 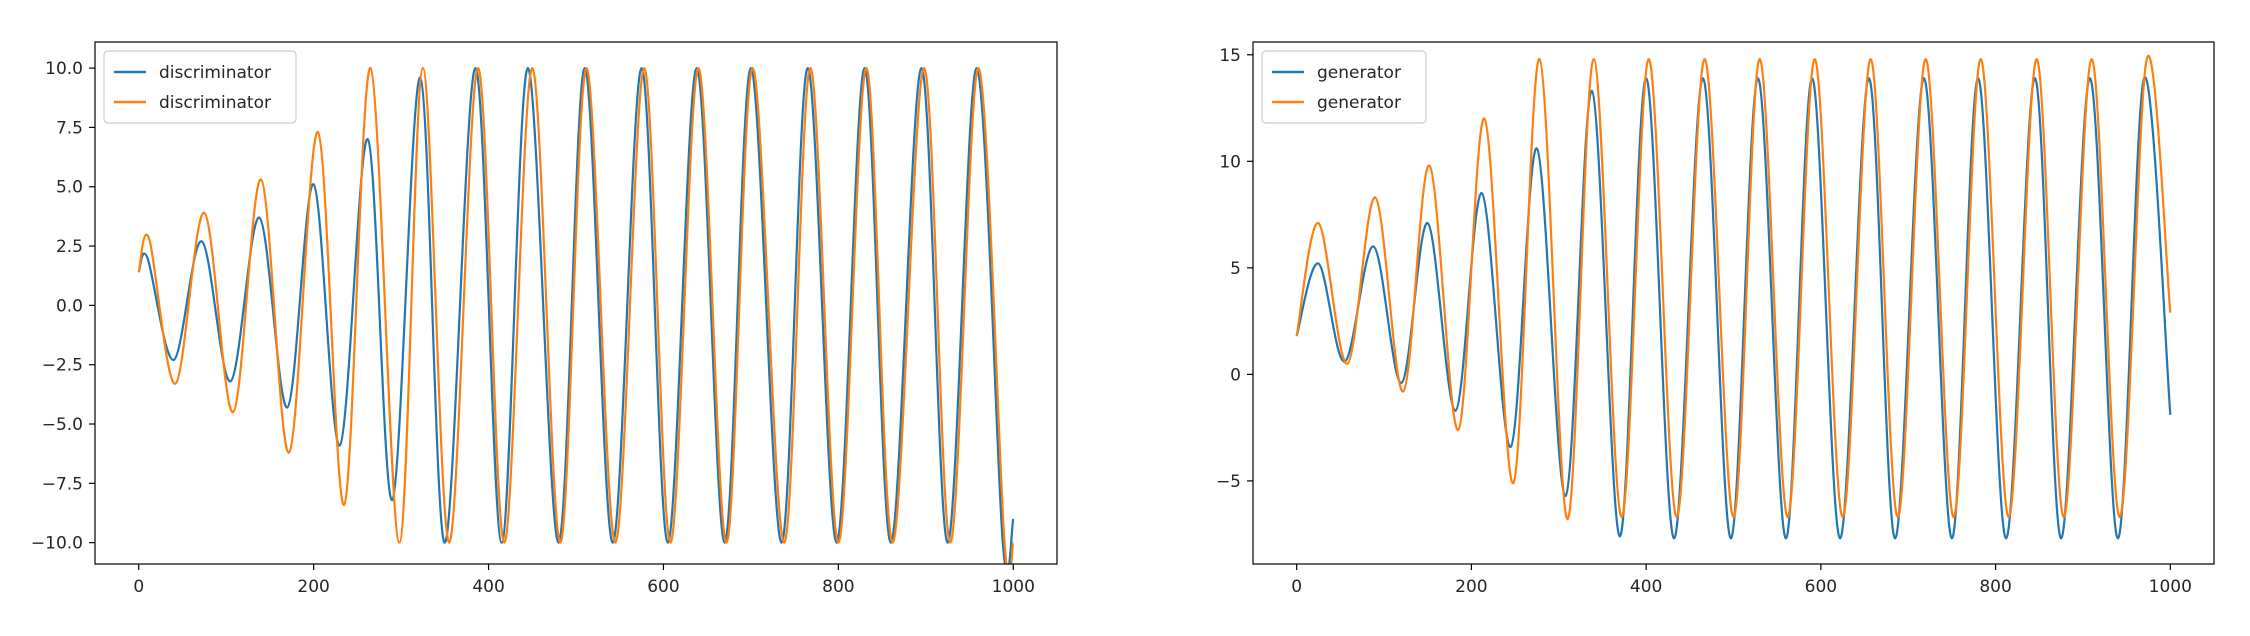 I want to click on y-tick-label: −5, so click(x=1228, y=482).